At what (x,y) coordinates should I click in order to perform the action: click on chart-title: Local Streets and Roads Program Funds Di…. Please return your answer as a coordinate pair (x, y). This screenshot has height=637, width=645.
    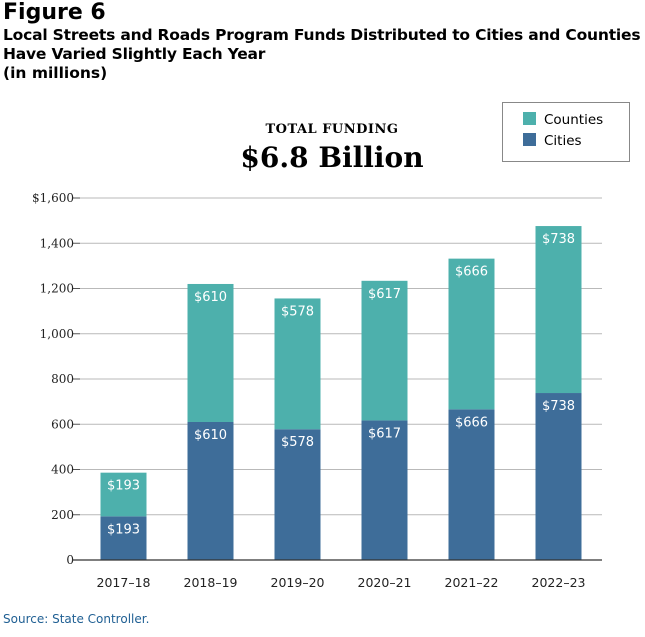
    Looking at the image, I should click on (322, 44).